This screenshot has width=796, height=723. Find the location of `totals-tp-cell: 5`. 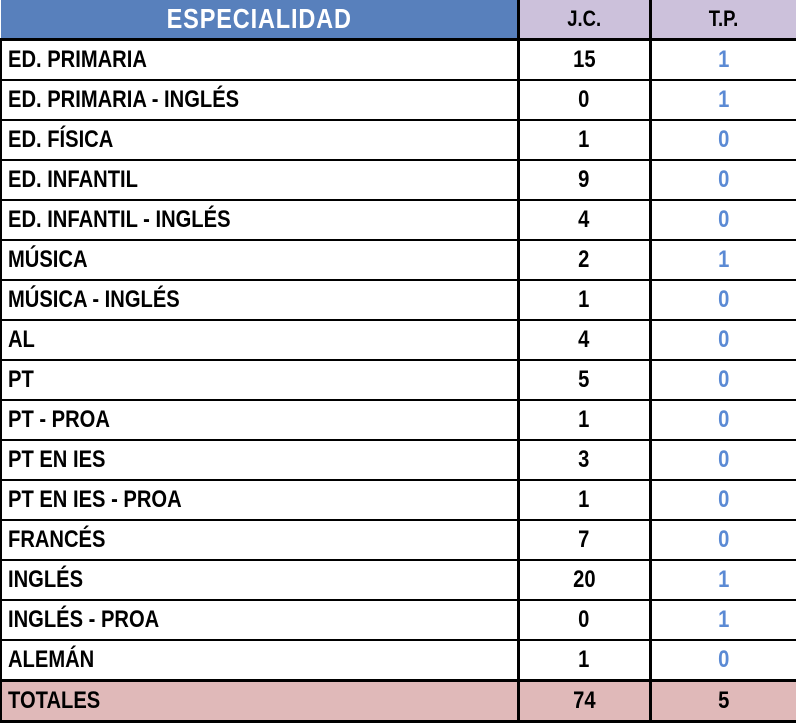

totals-tp-cell: 5 is located at coordinates (722, 701).